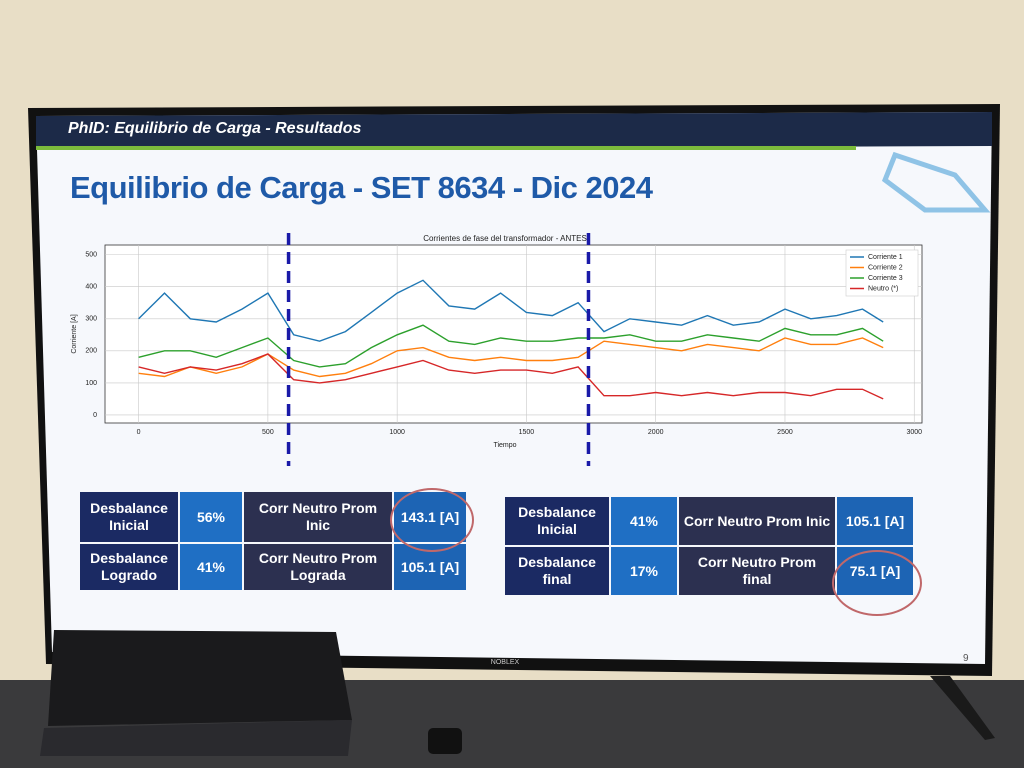 The width and height of the screenshot is (1024, 768). What do you see at coordinates (74, 333) in the screenshot?
I see `y-axis-label: Corriente [A]` at bounding box center [74, 333].